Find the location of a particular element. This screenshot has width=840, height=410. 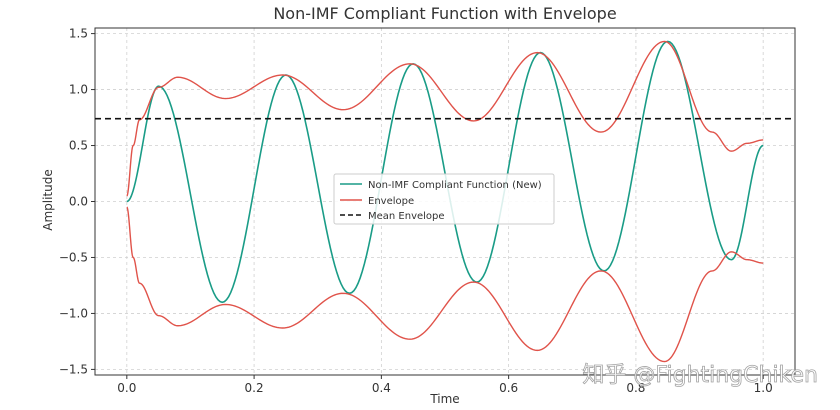

y-tick-label: 0.0 is located at coordinates (78, 202).